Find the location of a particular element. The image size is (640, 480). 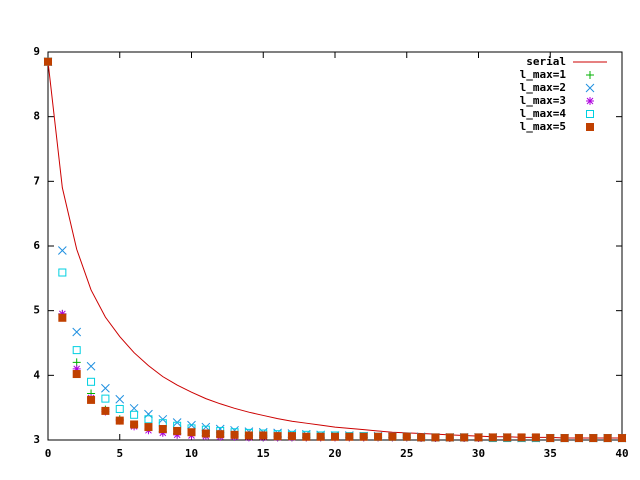

y-tick-label: 9 is located at coordinates (36, 51).